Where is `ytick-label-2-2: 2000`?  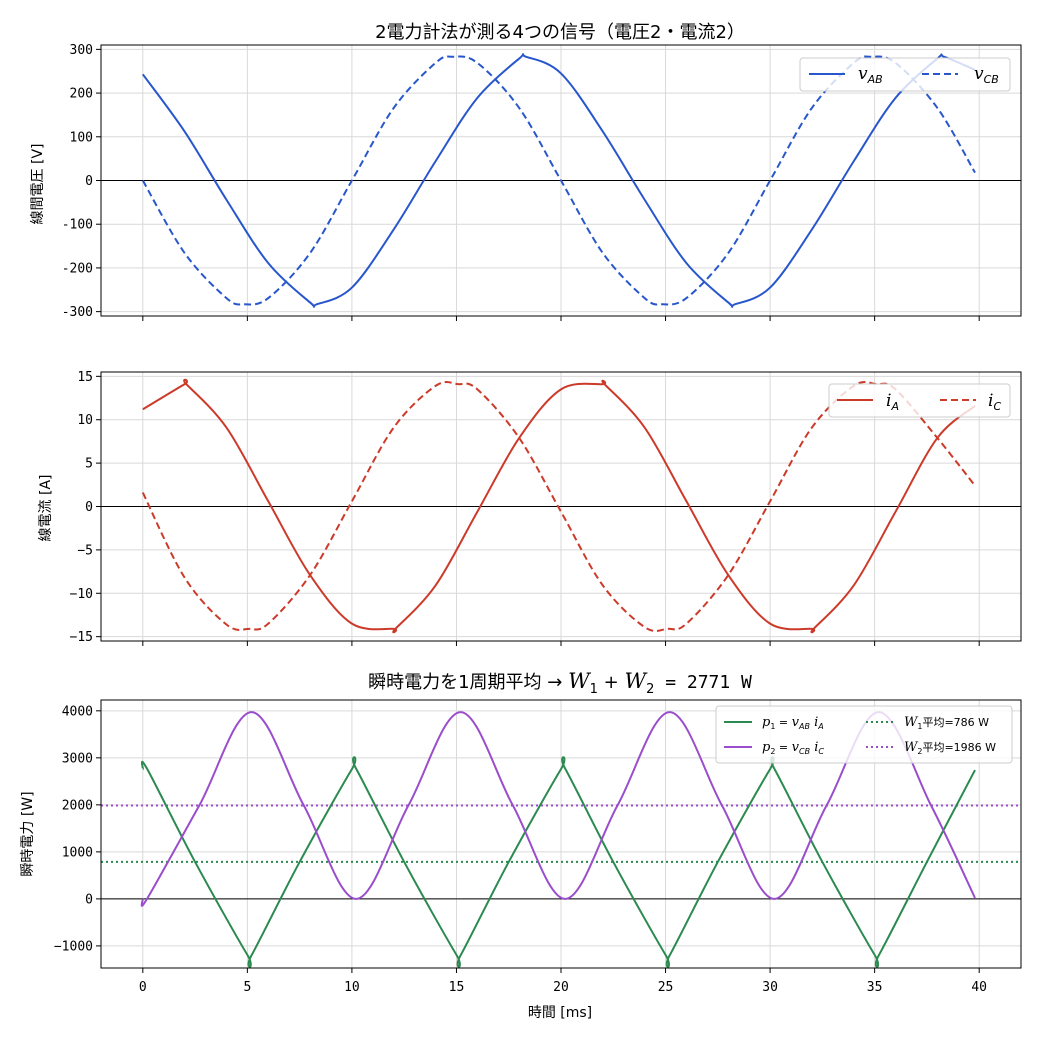
ytick-label-2-2: 2000 is located at coordinates (77, 805).